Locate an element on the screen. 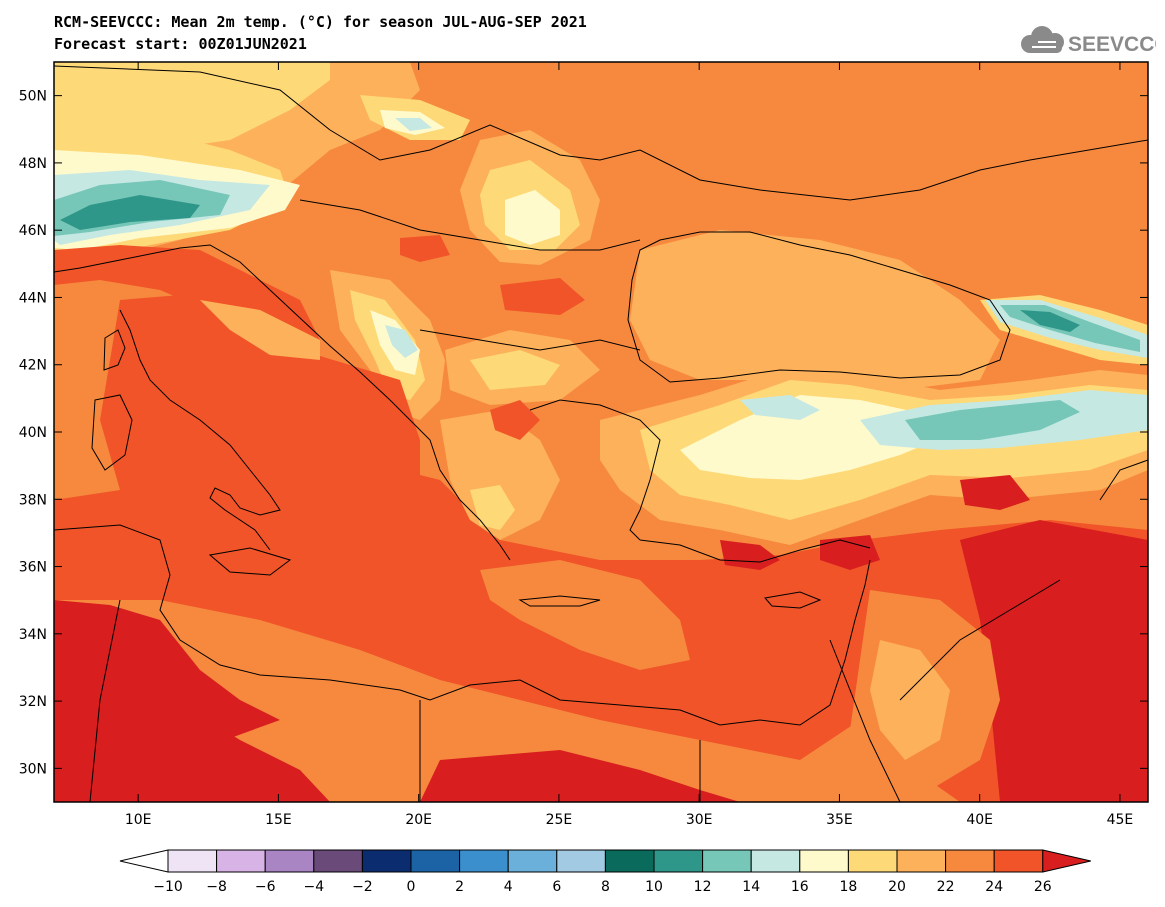 This screenshot has width=1165, height=907. lat-tick-label: 44N is located at coordinates (33, 298).